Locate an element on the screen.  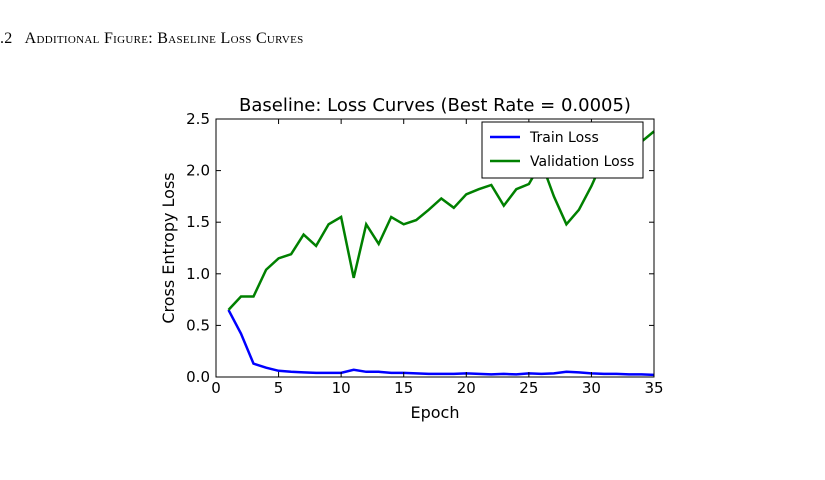
x-tick-label: 35 is located at coordinates (653, 388).